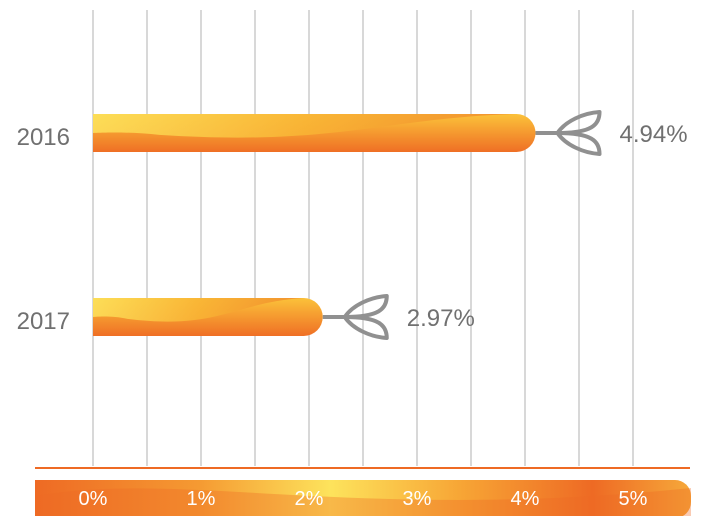 The height and width of the screenshot is (516, 705). Describe the element at coordinates (363, 502) in the screenshot. I see `x-axis-band-wave` at that location.